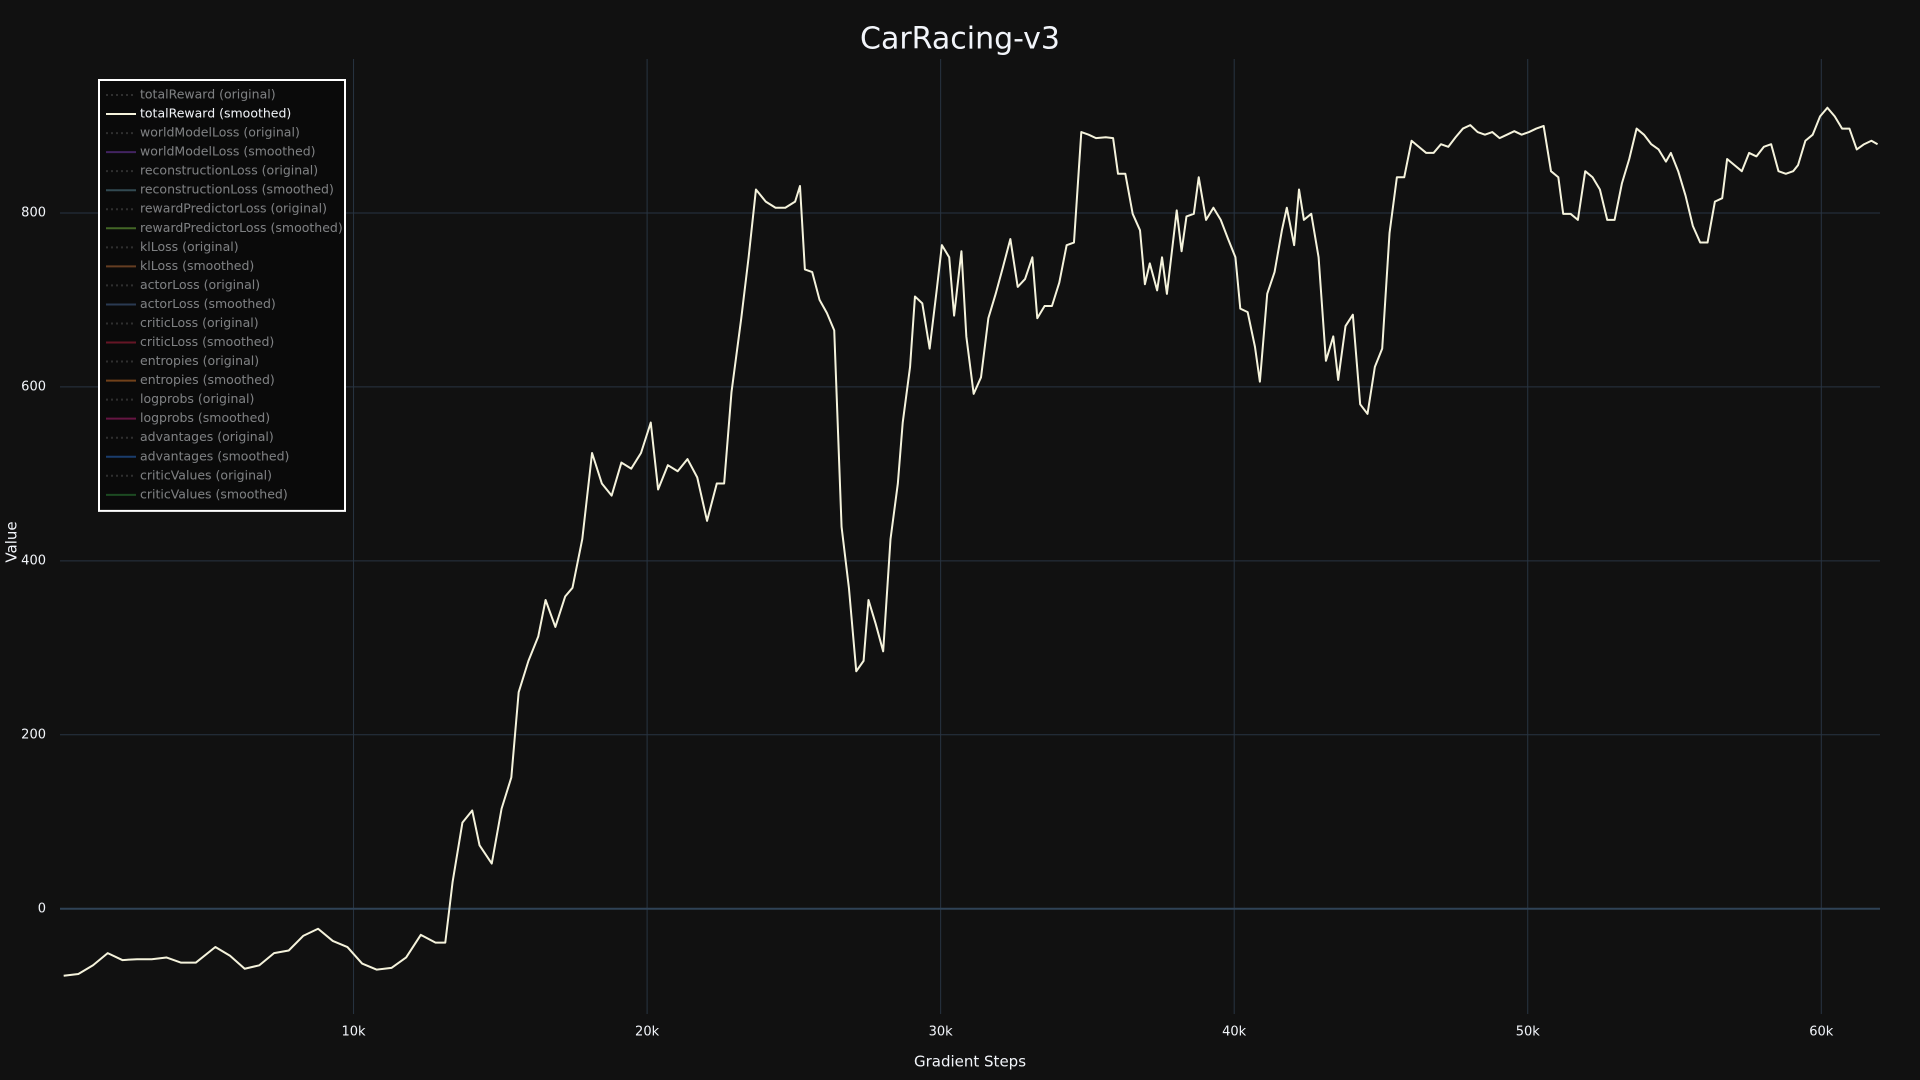 Image resolution: width=1920 pixels, height=1080 pixels. What do you see at coordinates (1528, 1032) in the screenshot?
I see `x-tick-label: 50k` at bounding box center [1528, 1032].